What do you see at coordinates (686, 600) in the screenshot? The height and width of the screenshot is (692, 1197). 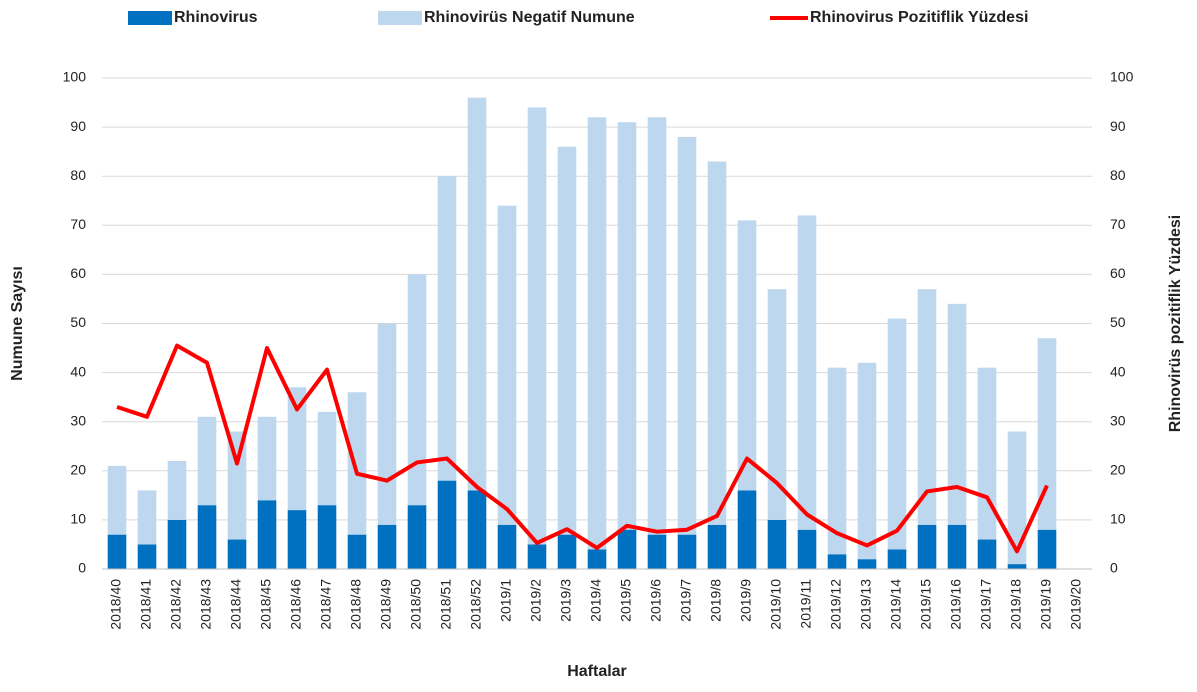 I see `x-tick-label: 2019/7` at bounding box center [686, 600].